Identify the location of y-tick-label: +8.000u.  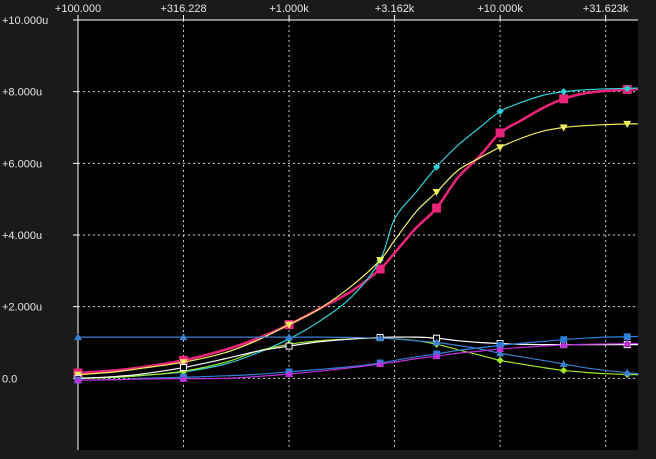
(22, 93).